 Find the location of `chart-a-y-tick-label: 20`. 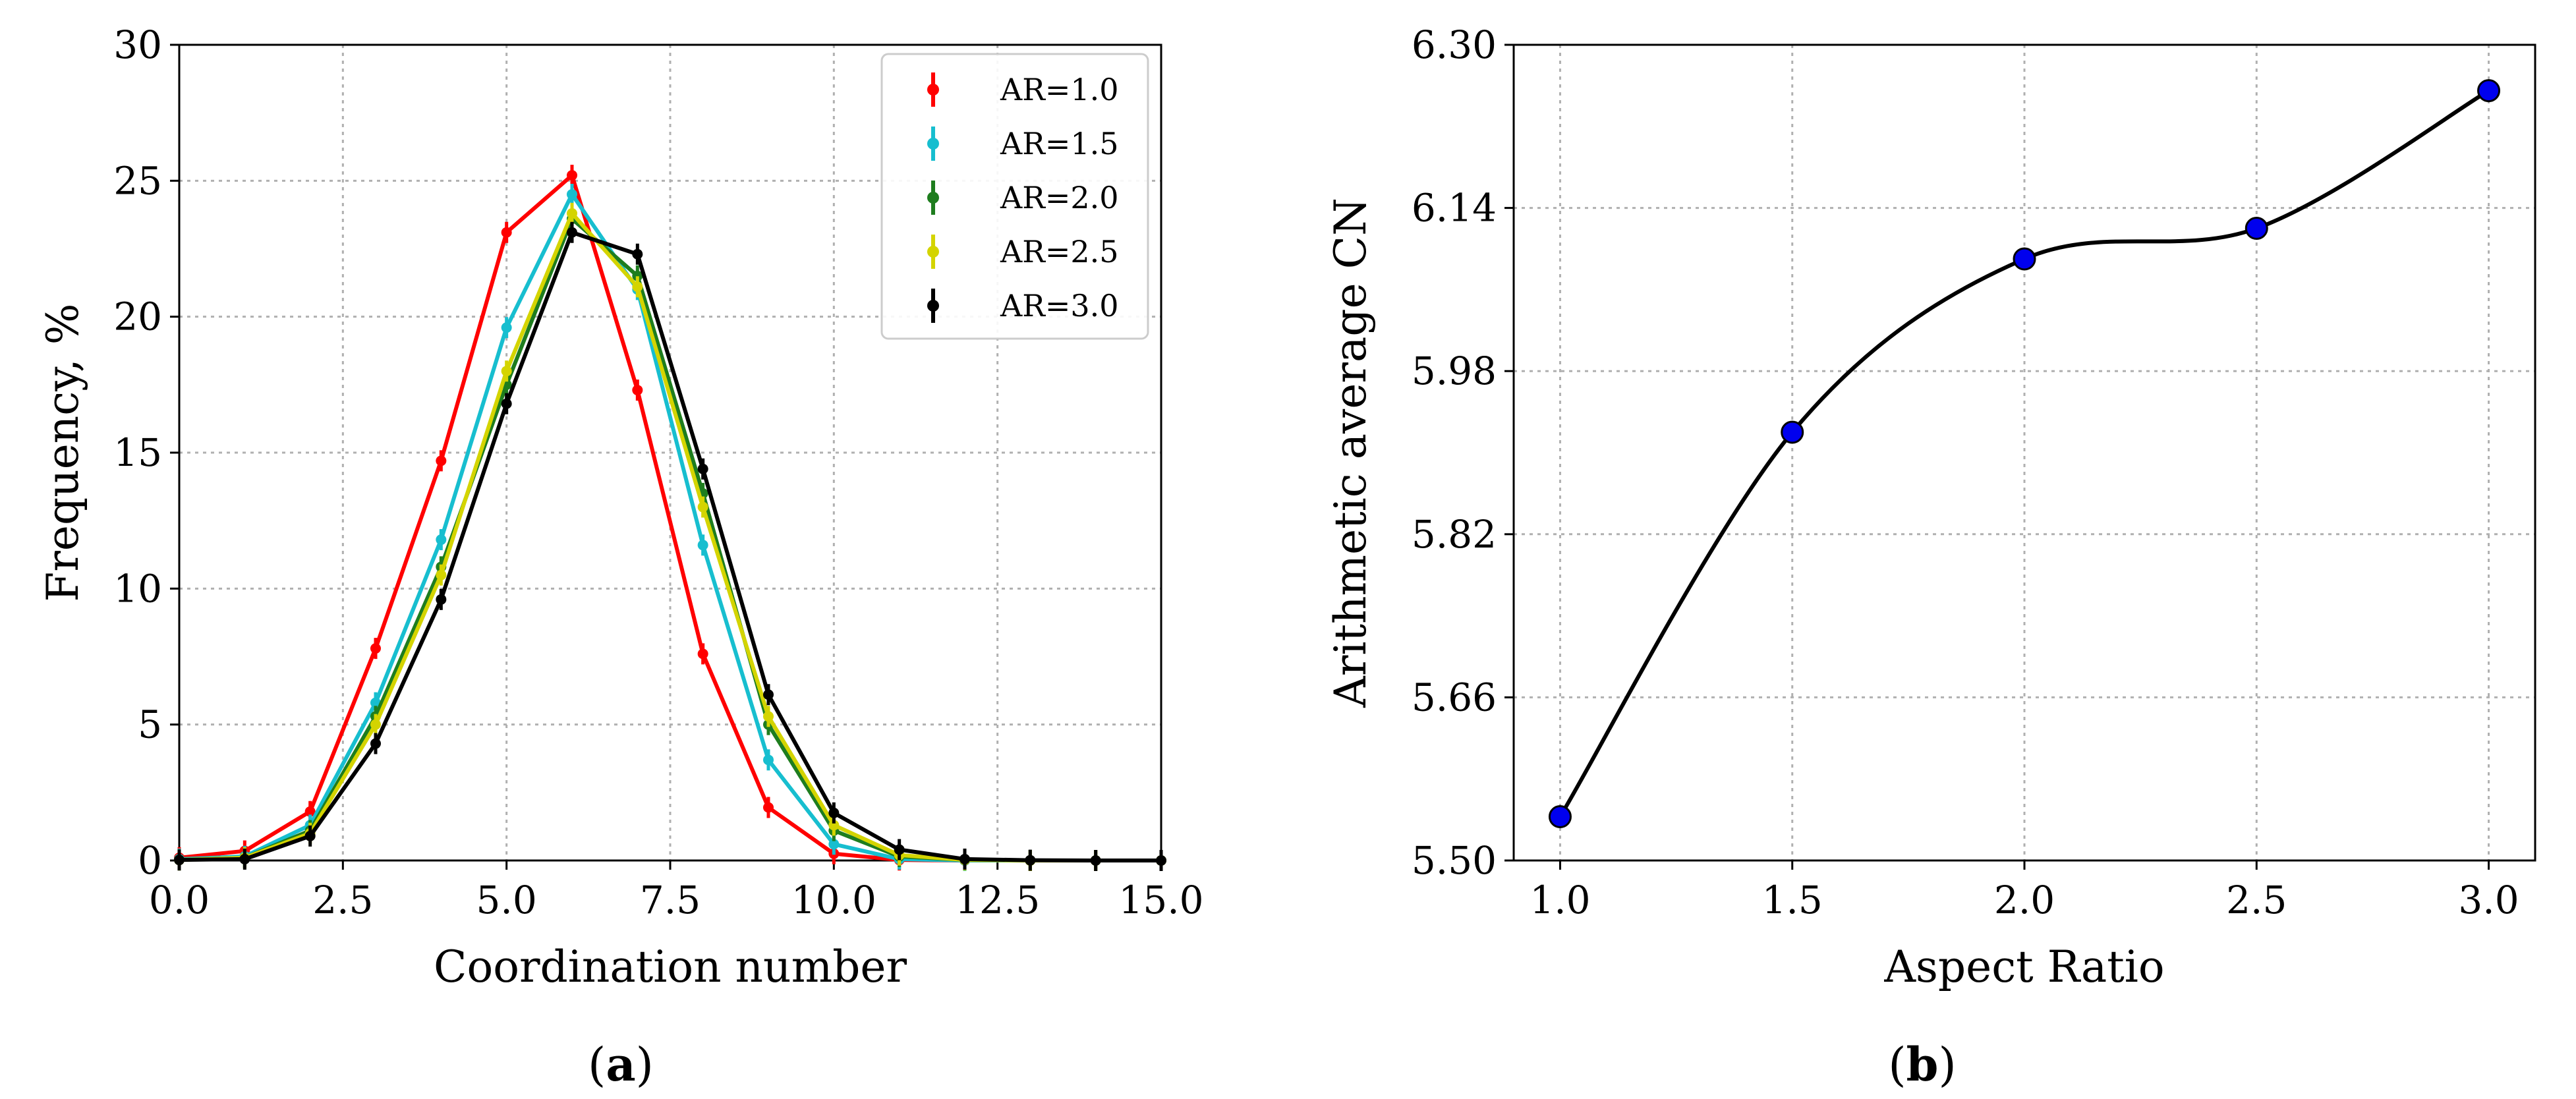

chart-a-y-tick-label: 20 is located at coordinates (138, 317).